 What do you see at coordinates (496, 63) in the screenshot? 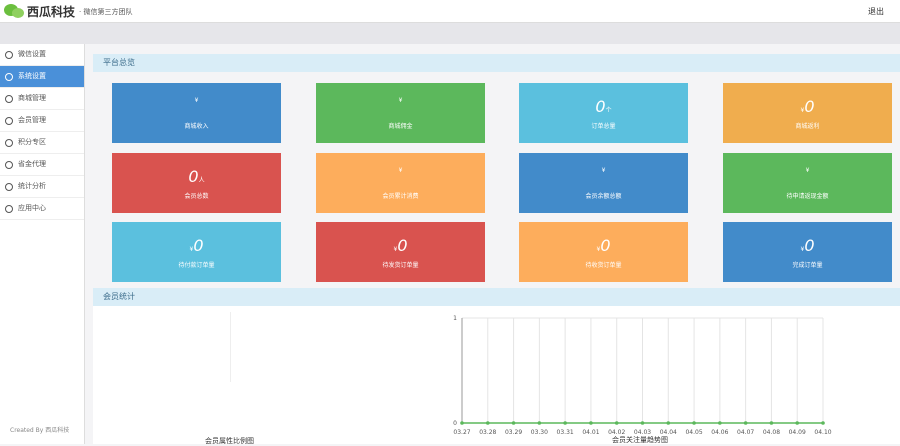
I see `section-header: 平台总览` at bounding box center [496, 63].